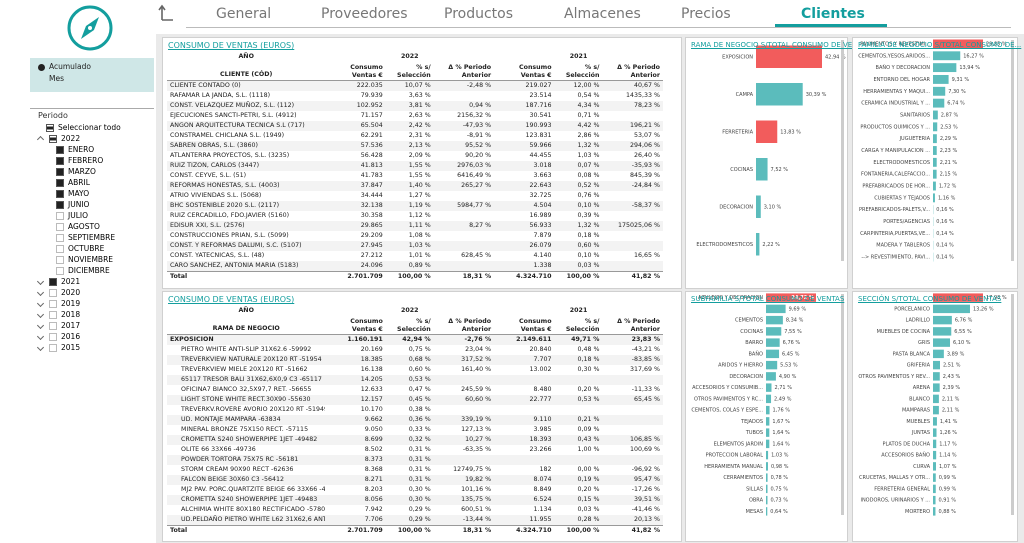 The image size is (1024, 543). Describe the element at coordinates (95, 347) in the screenshot. I see `year-item: 2015` at that location.